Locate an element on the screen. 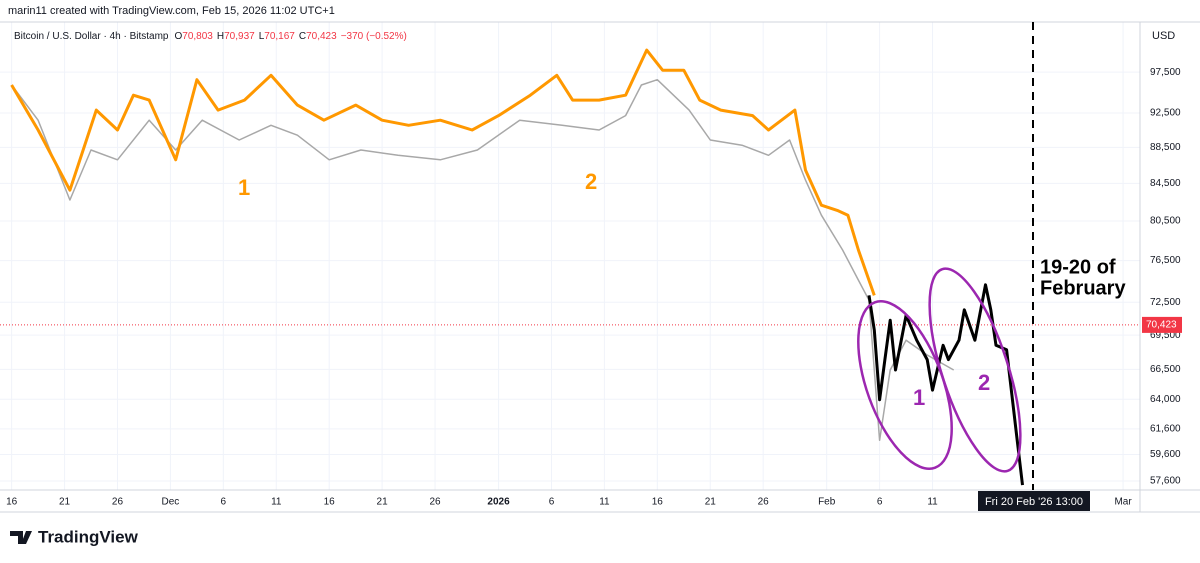  brand: TradingView is located at coordinates (88, 536).